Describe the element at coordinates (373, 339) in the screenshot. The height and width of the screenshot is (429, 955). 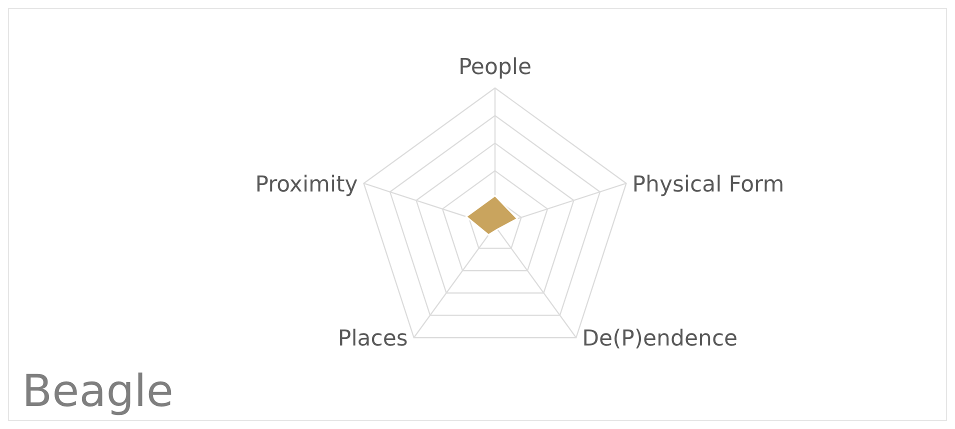
I see `spoke-label: Places` at that location.